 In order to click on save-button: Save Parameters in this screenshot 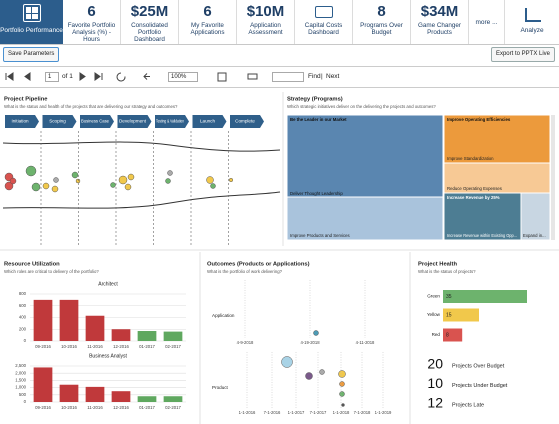, I will do `click(31, 54)`.